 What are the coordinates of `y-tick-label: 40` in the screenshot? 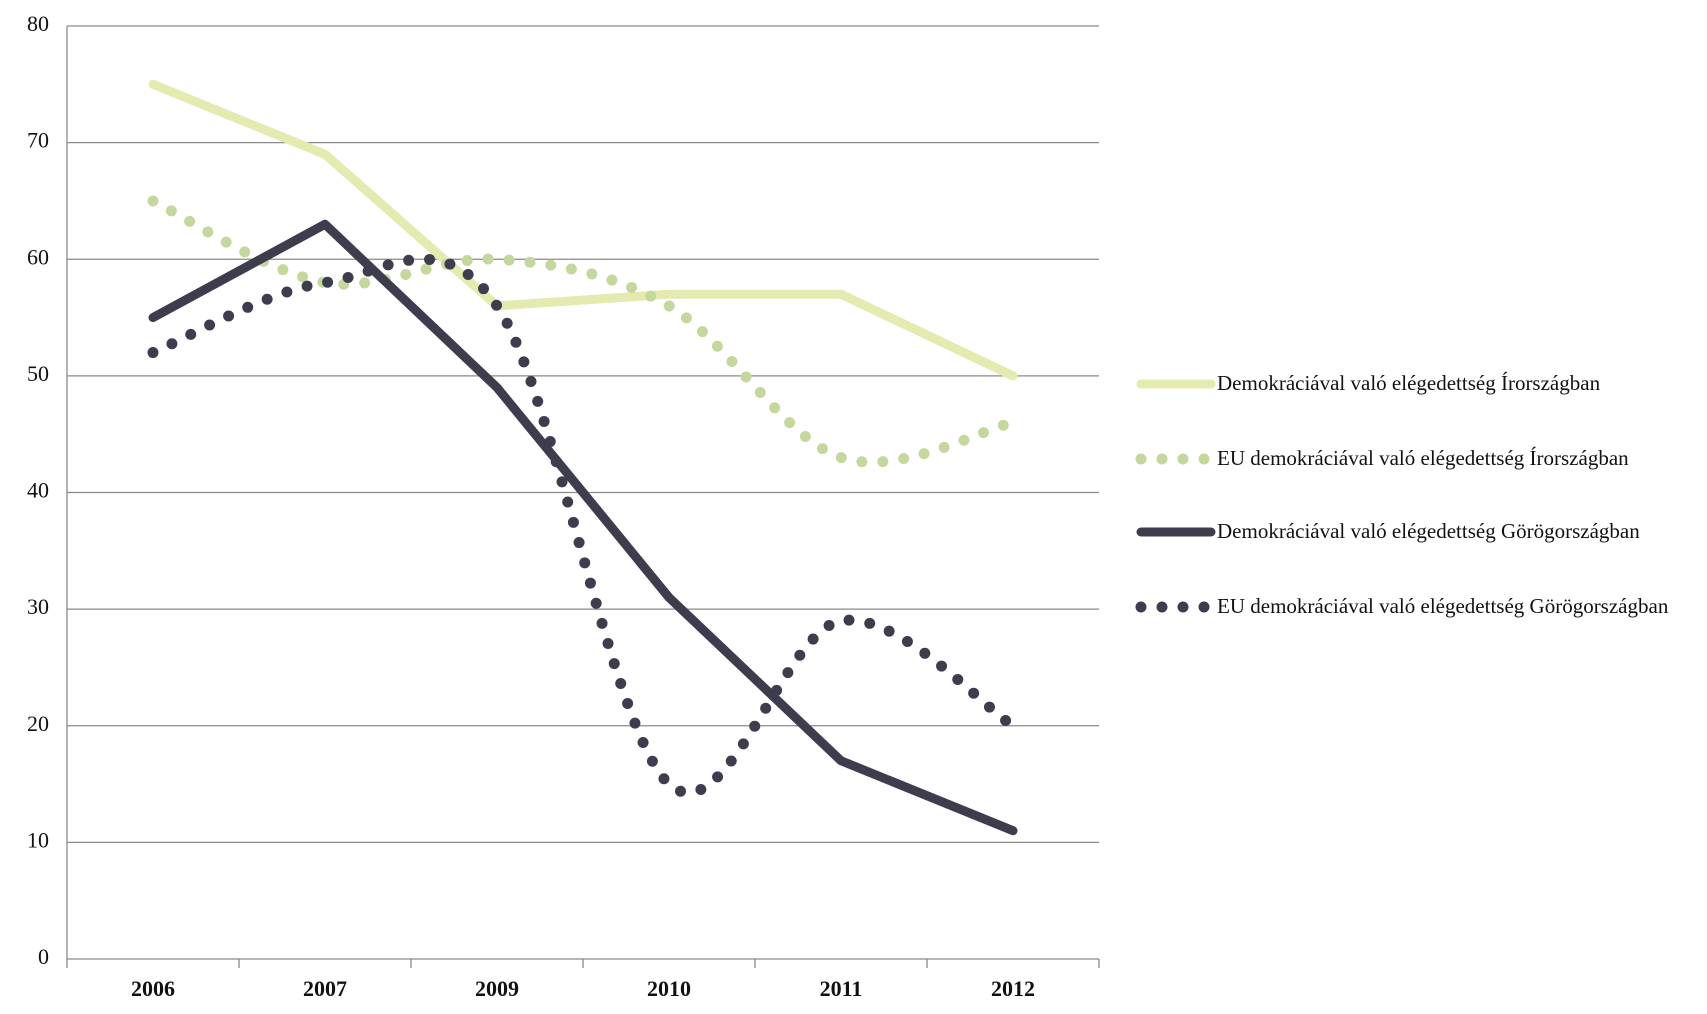 It's located at (38, 490).